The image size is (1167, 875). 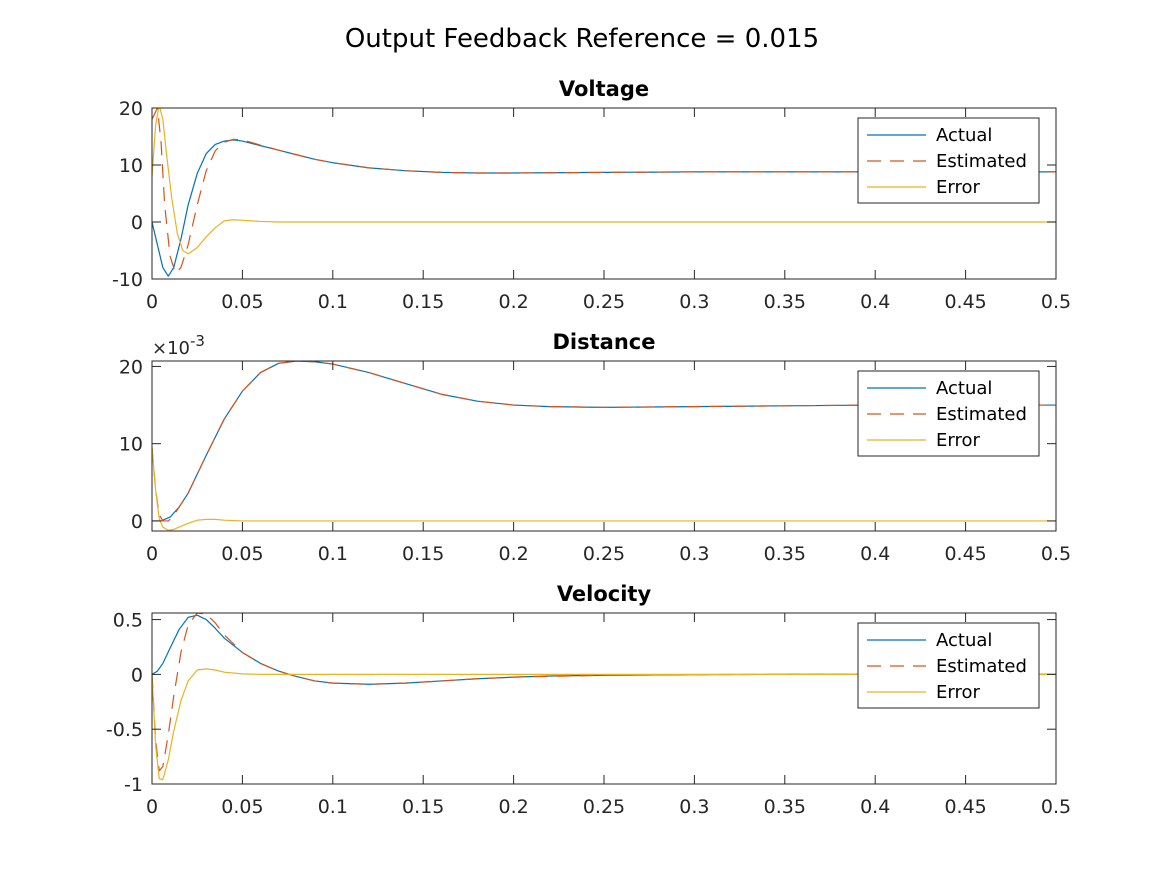 I want to click on subplot-title: Distance, so click(x=604, y=342).